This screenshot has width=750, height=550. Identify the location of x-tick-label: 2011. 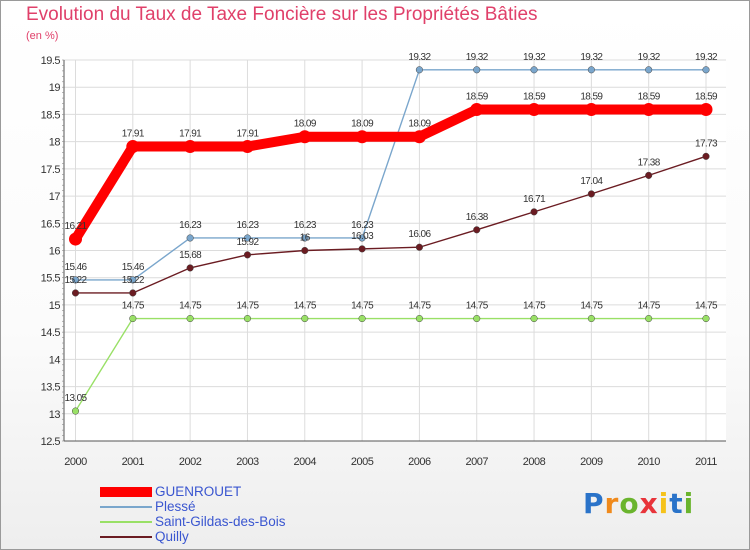
(706, 462).